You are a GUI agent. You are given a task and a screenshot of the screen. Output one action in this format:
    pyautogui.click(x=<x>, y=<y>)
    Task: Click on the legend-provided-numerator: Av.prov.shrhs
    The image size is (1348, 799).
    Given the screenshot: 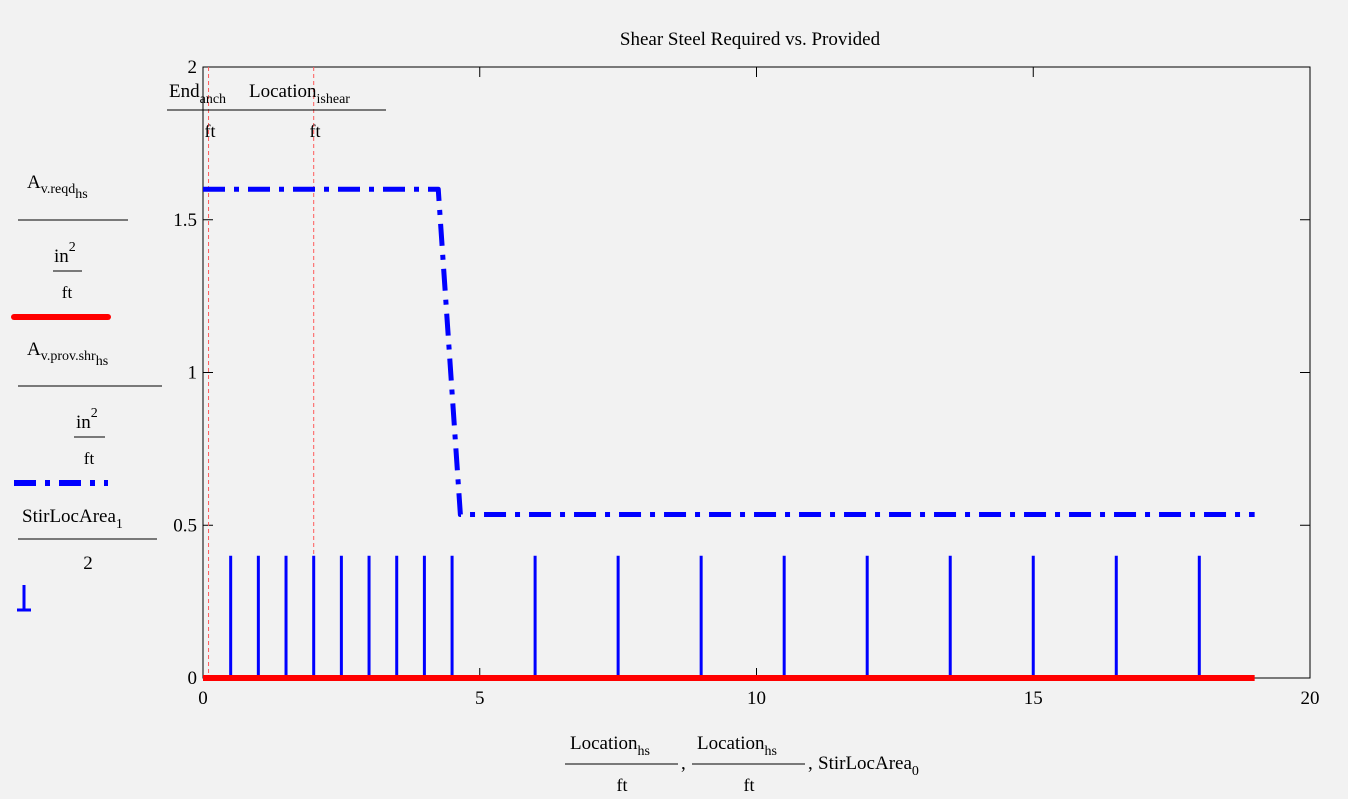 What is the action you would take?
    pyautogui.click(x=67, y=354)
    